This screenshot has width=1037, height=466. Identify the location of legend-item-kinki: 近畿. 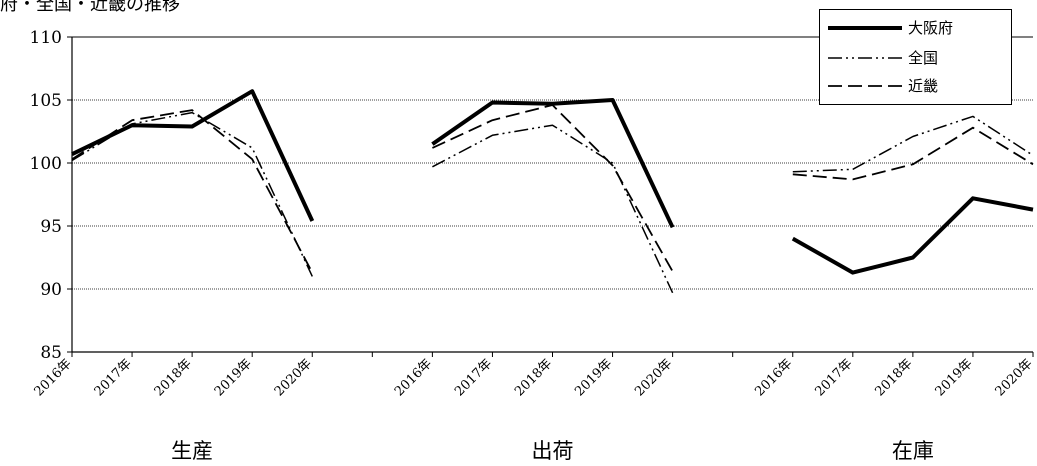
(915, 86).